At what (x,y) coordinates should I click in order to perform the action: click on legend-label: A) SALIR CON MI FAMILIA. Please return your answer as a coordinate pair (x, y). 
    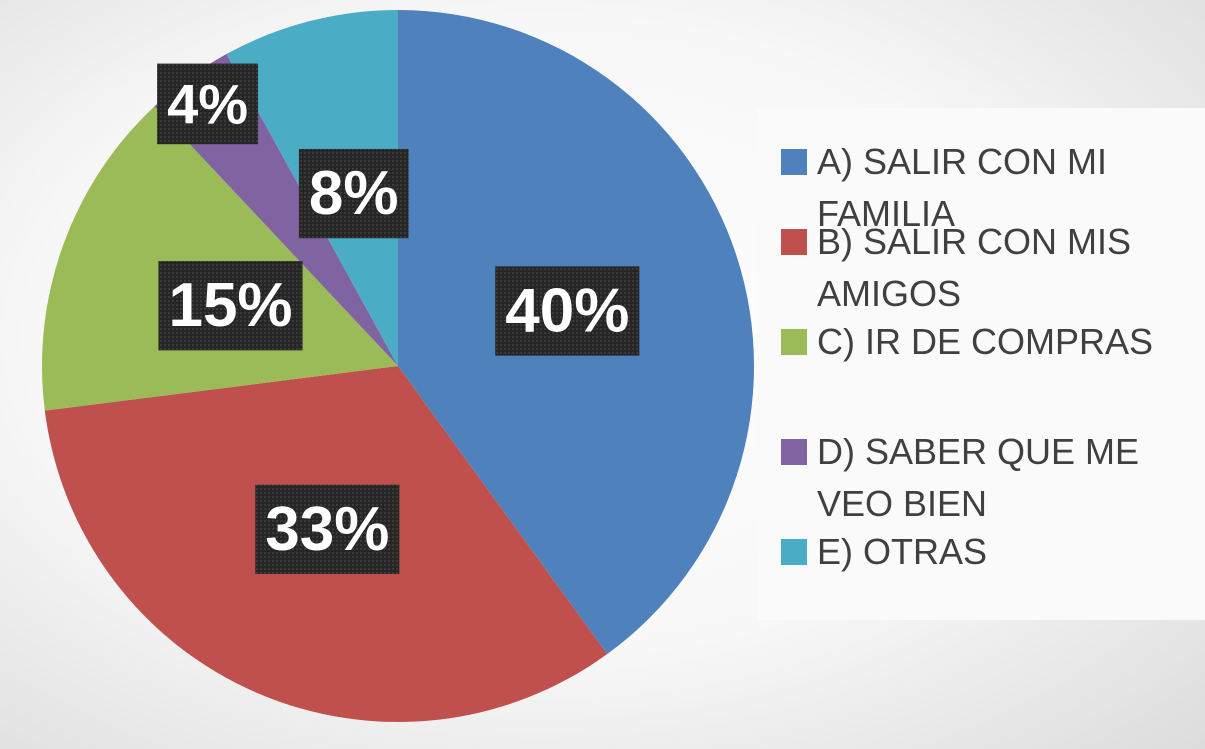
    Looking at the image, I should click on (962, 187).